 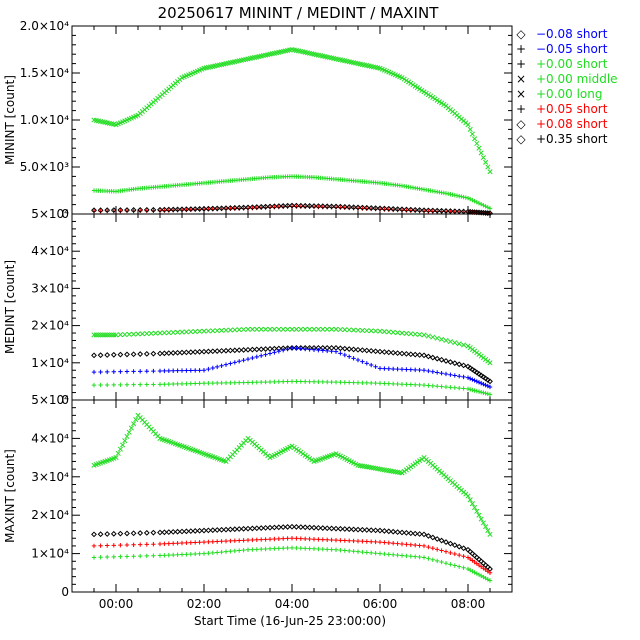 What do you see at coordinates (569, 94) in the screenshot?
I see `legend-label: +0.00 long` at bounding box center [569, 94].